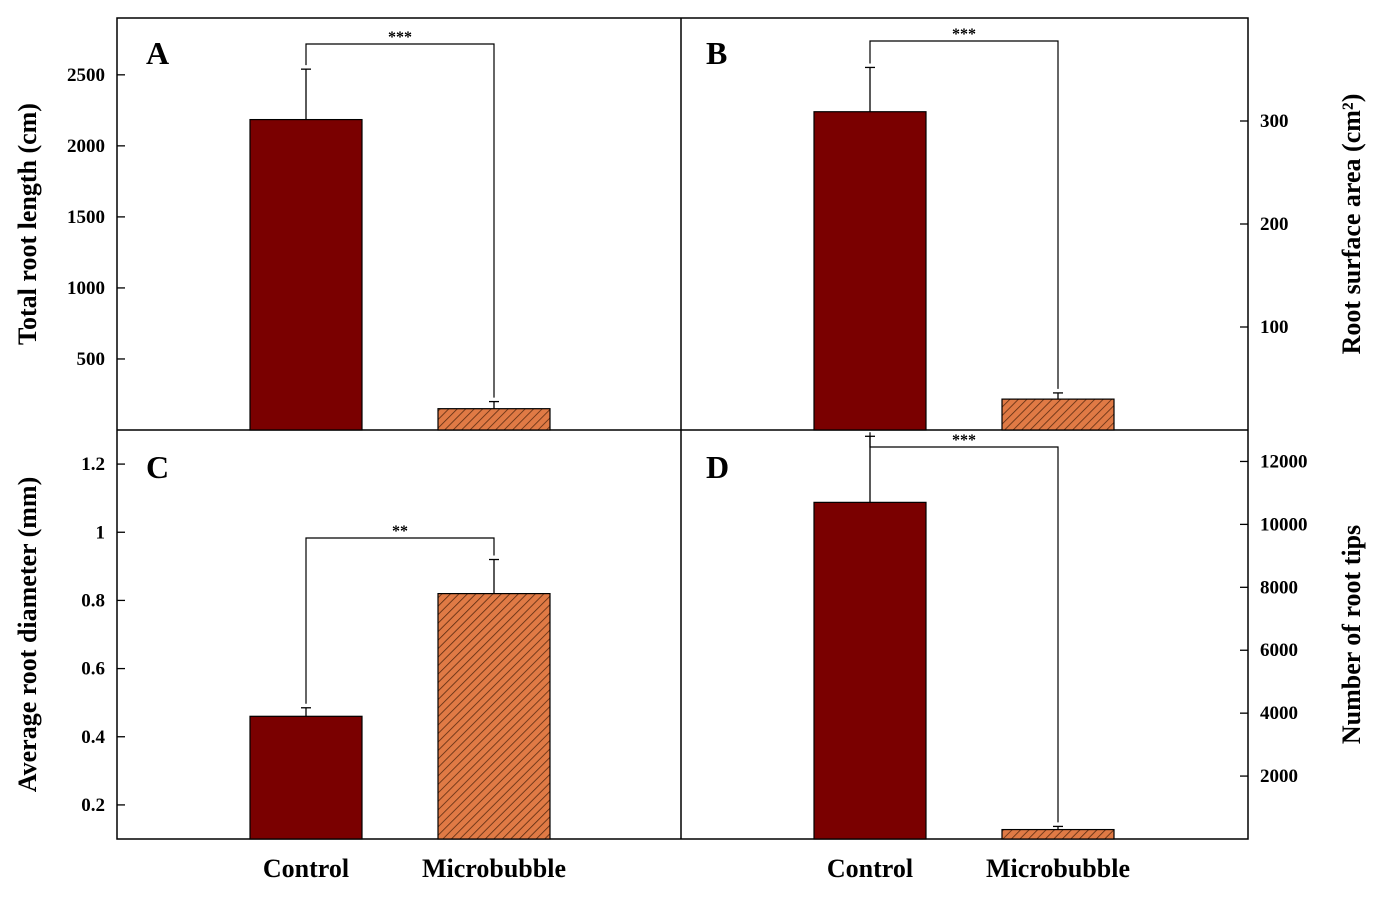 The image size is (1394, 905). Describe the element at coordinates (1274, 224) in the screenshot. I see `y-tick-label: 200` at that location.